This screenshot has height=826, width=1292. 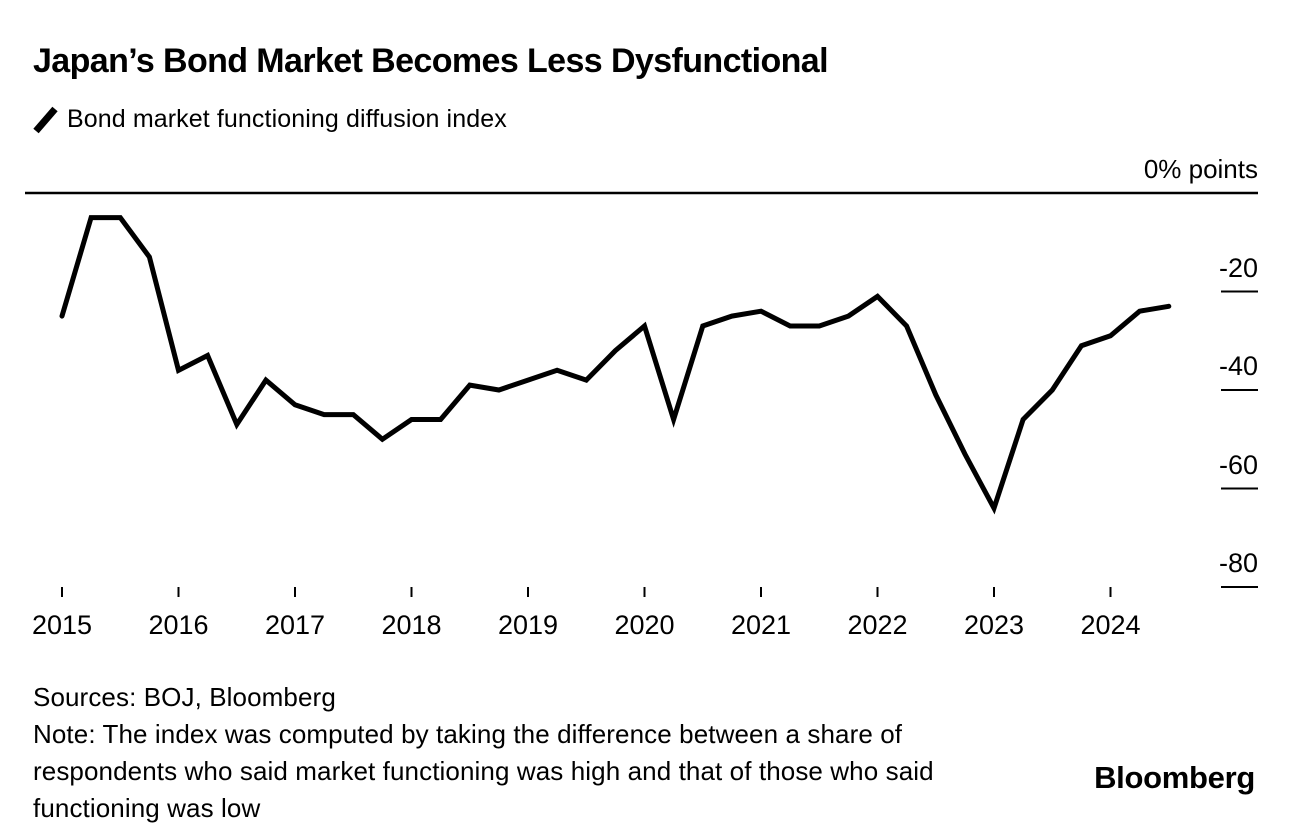 What do you see at coordinates (994, 625) in the screenshot?
I see `x-tick-label: 2023` at bounding box center [994, 625].